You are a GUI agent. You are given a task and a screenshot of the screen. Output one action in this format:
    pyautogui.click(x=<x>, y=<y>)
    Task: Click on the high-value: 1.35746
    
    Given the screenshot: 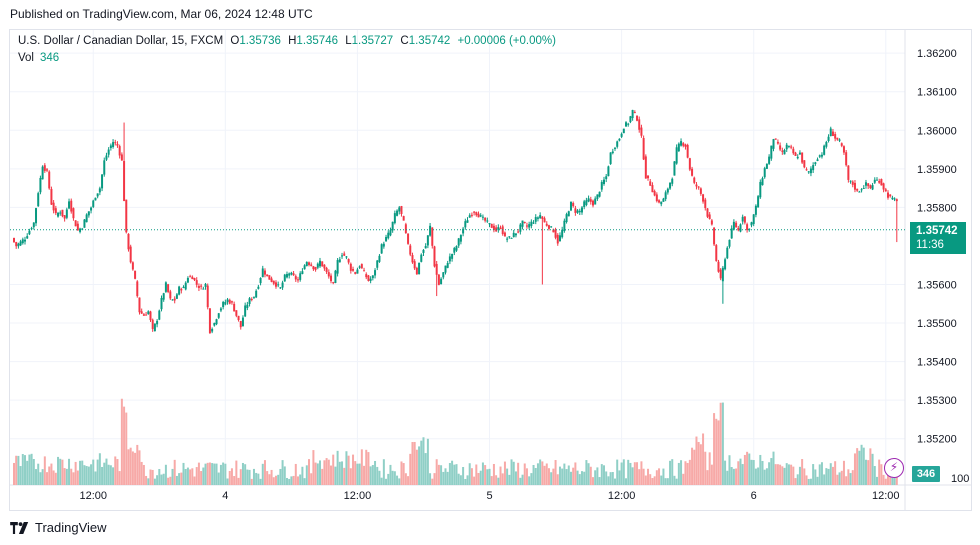 What is the action you would take?
    pyautogui.click(x=317, y=41)
    